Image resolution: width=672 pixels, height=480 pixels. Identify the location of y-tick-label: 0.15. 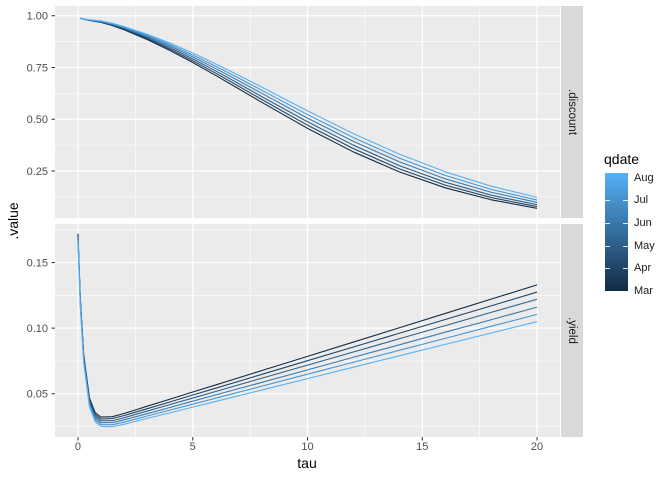
(37, 263).